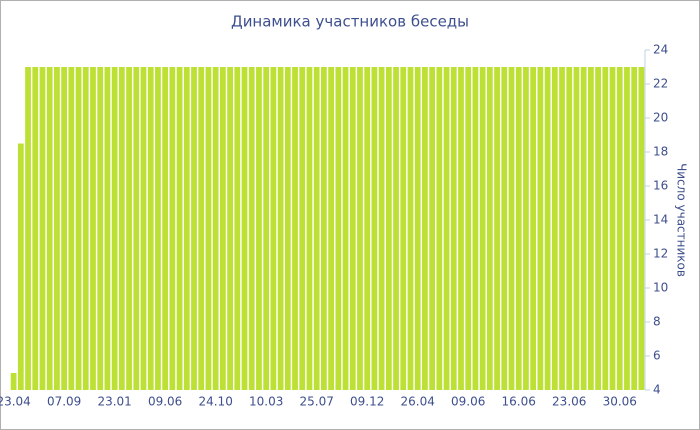  Describe the element at coordinates (519, 402) in the screenshot. I see `x-tick-label: 16.06` at that location.